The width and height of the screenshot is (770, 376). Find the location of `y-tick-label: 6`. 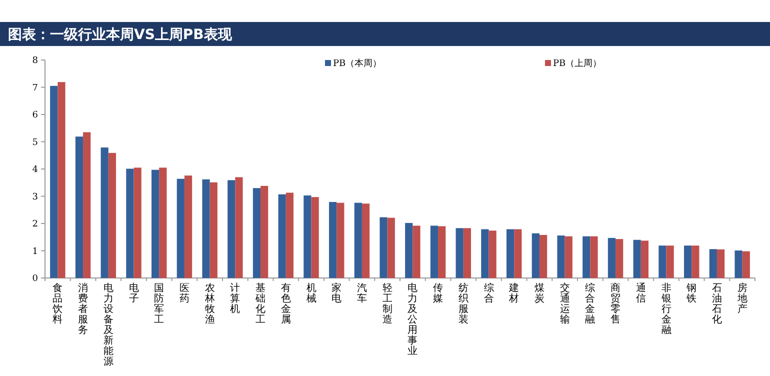

y-tick-label: 6 is located at coordinates (35, 115).